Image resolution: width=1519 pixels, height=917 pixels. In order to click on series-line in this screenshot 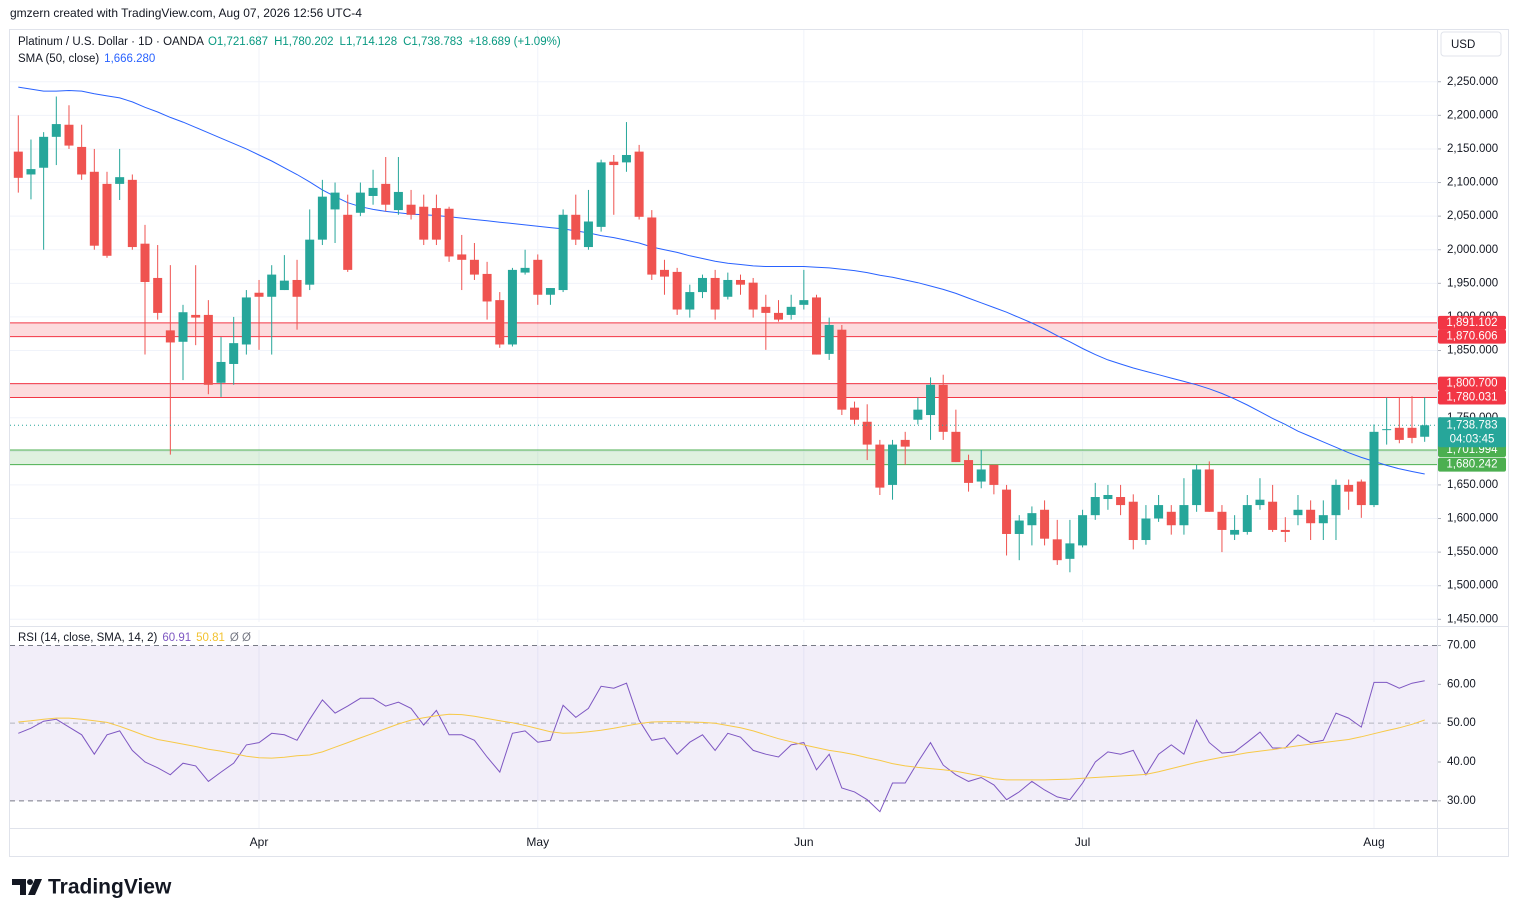, I will do `click(721, 746)`.